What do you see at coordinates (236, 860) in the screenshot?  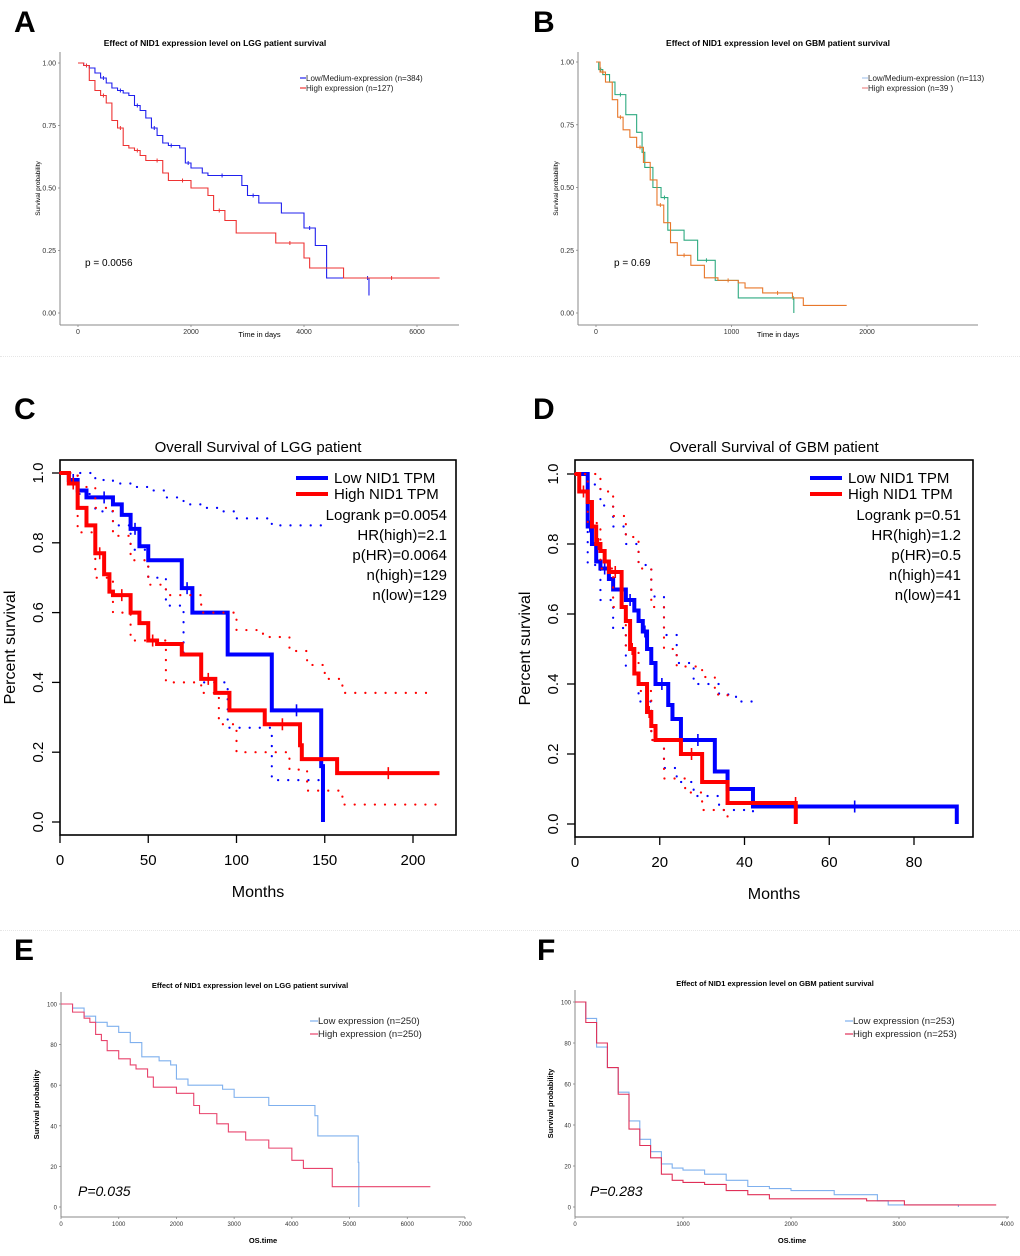 I see `x-tick-label: 100` at bounding box center [236, 860].